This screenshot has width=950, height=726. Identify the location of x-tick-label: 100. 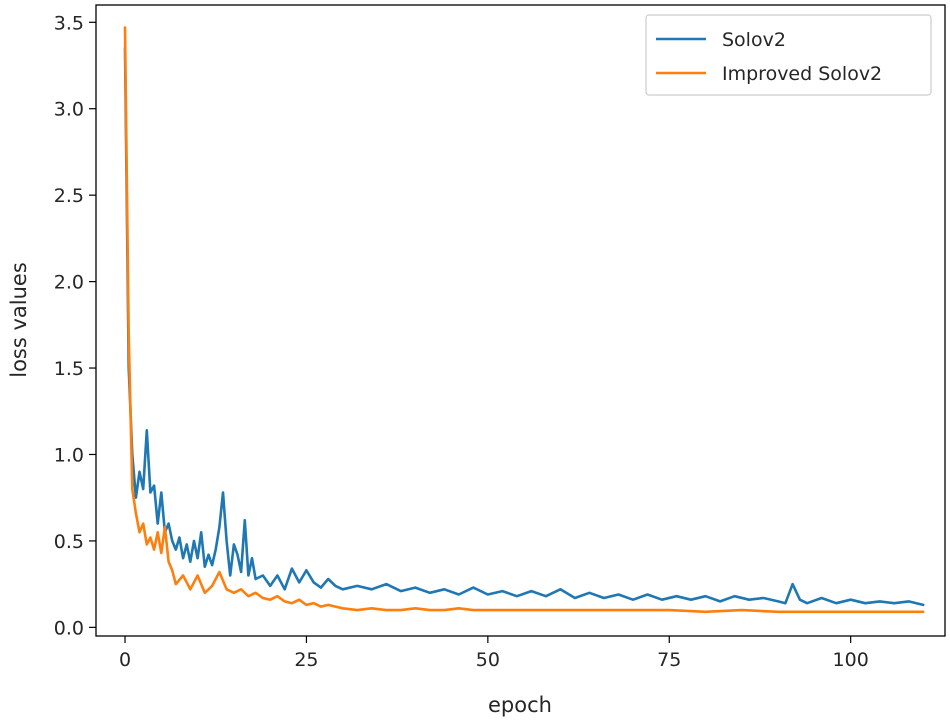
(851, 660).